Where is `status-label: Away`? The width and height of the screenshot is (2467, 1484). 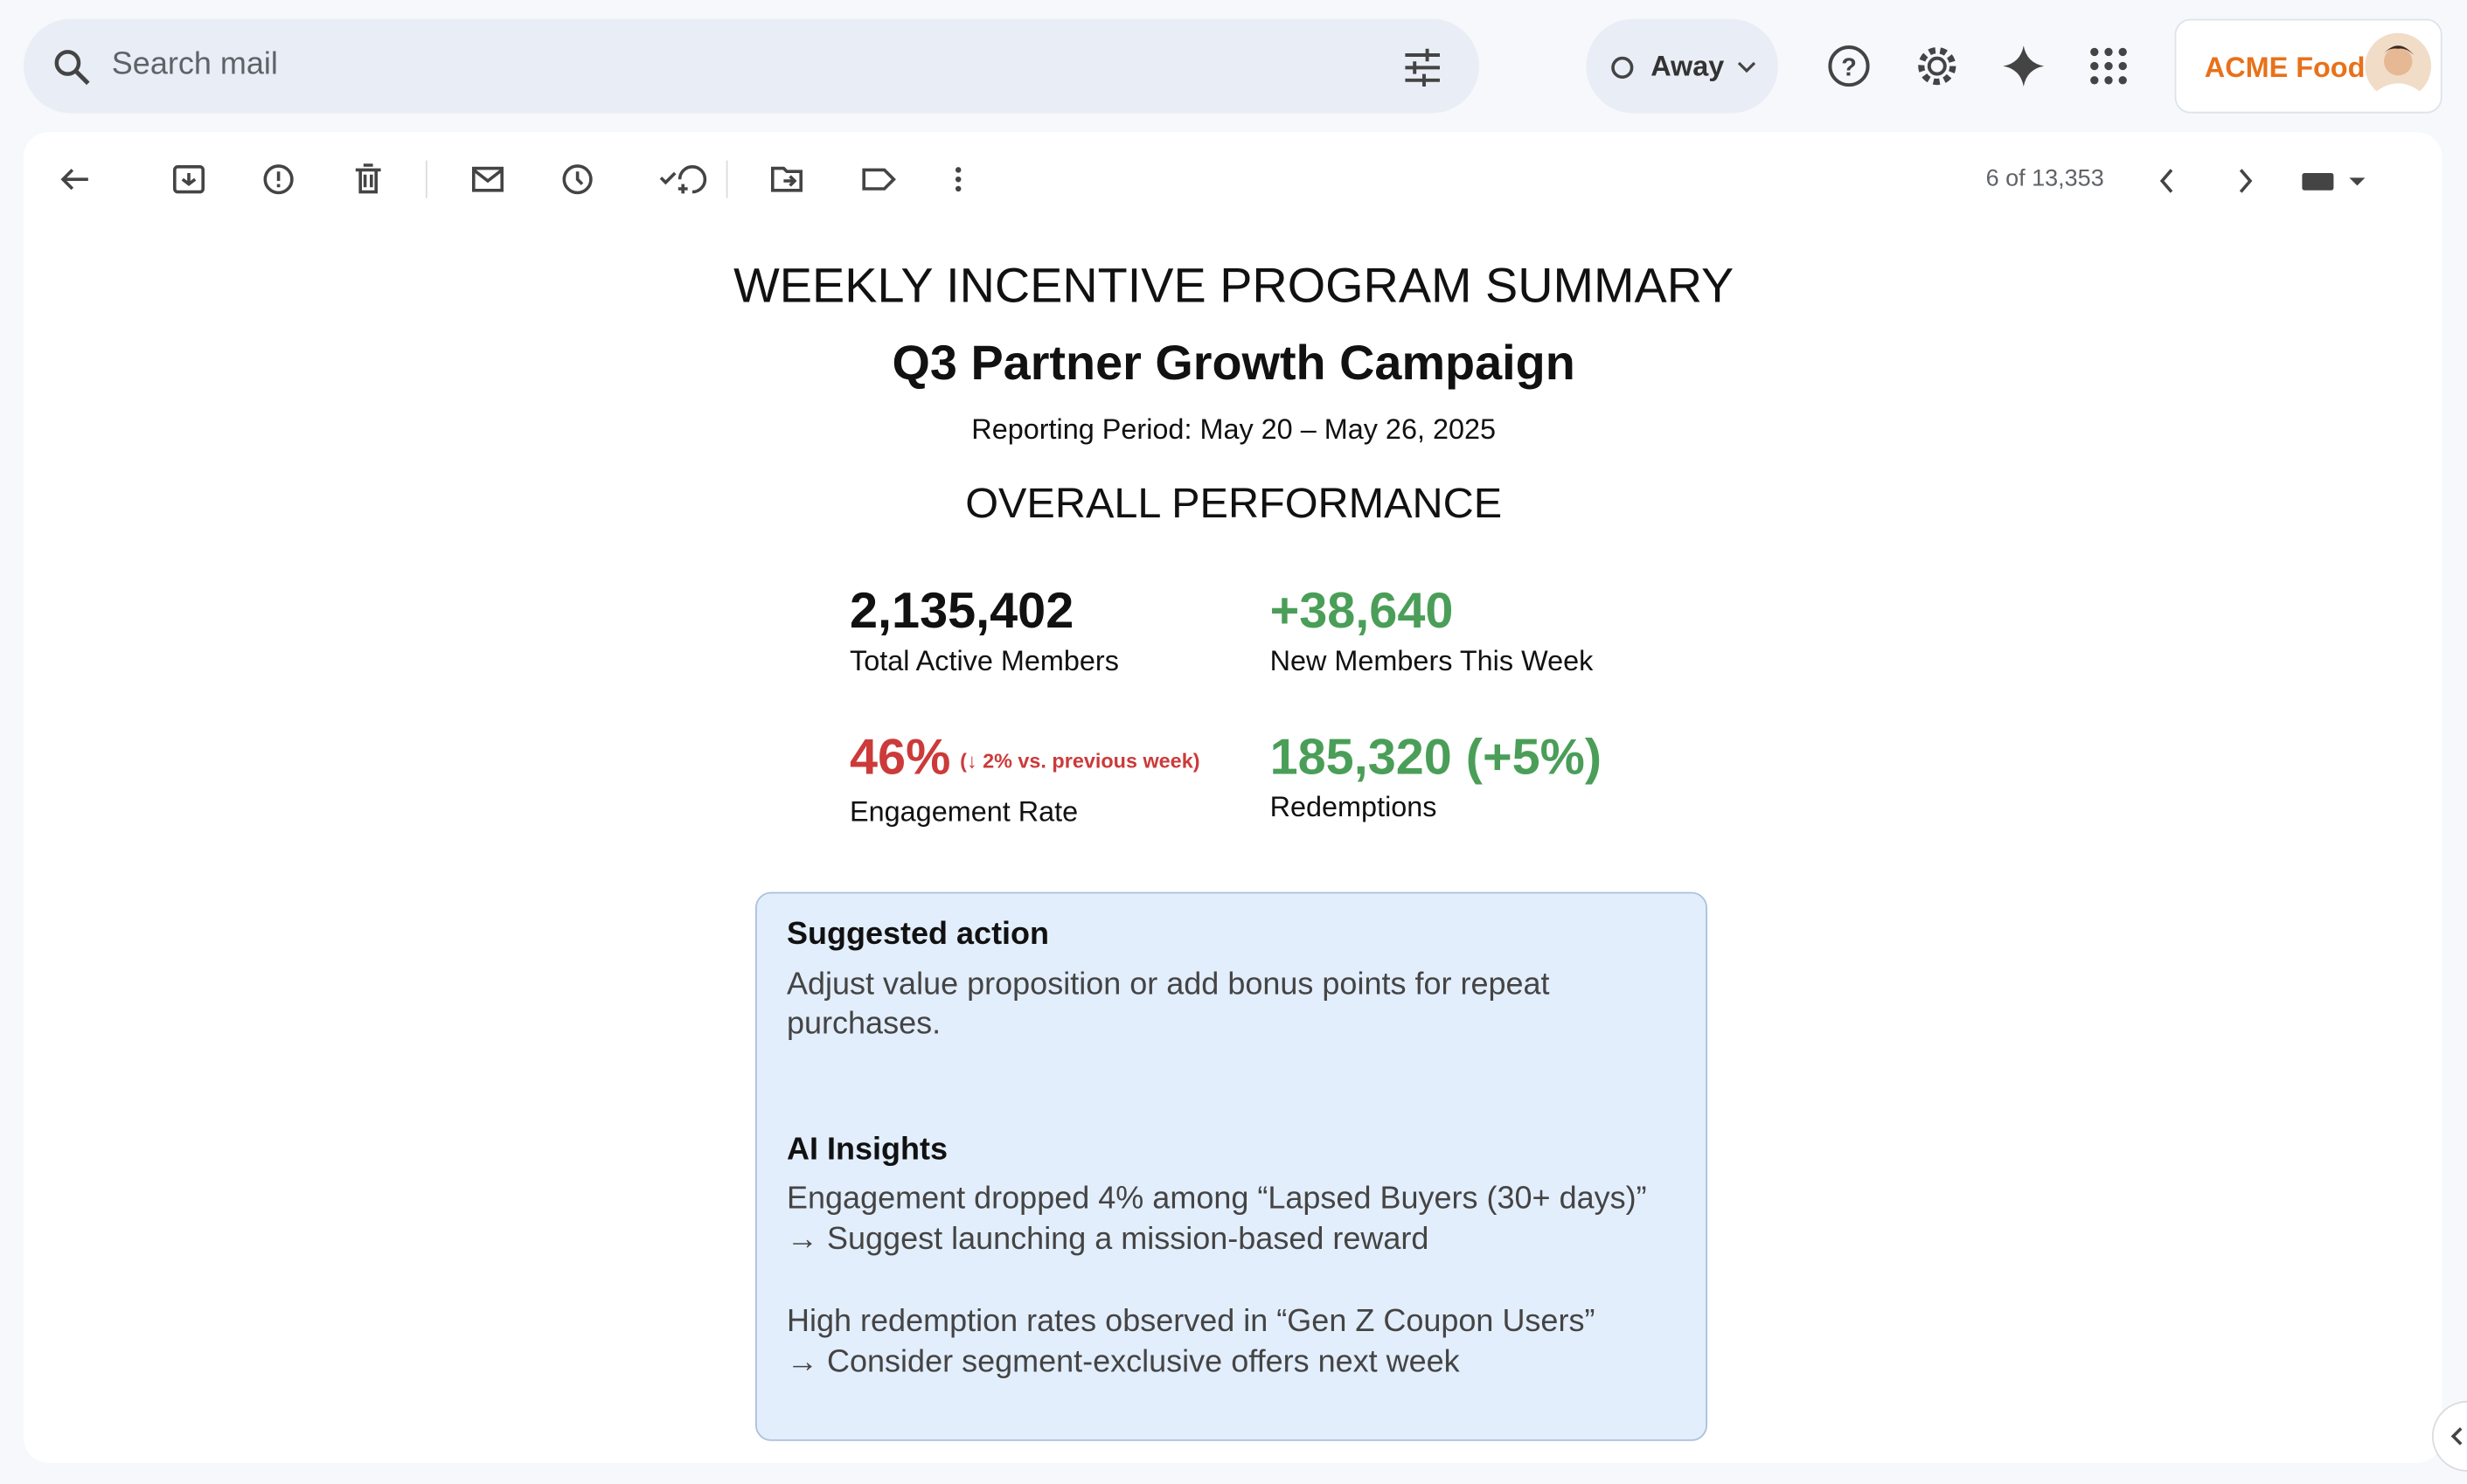
status-label: Away is located at coordinates (1687, 66).